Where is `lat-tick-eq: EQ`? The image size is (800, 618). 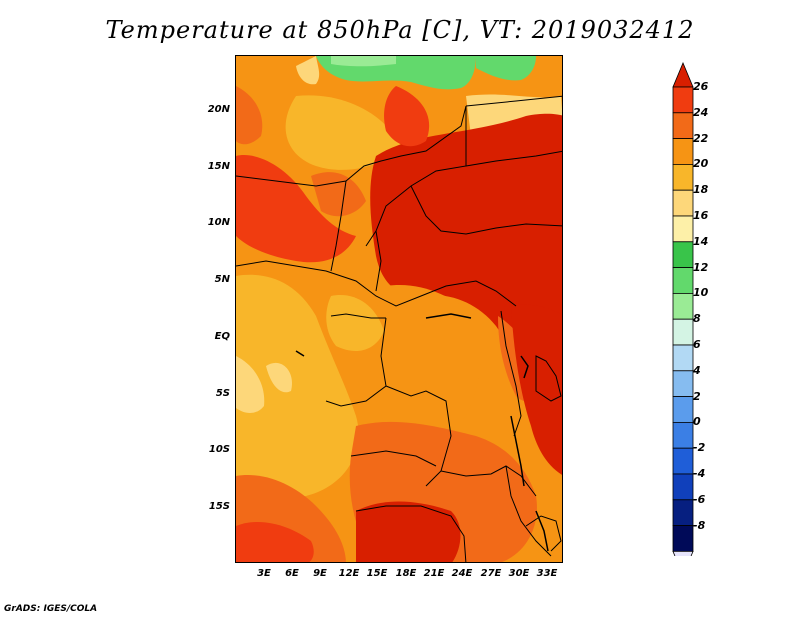 lat-tick-eq: EQ is located at coordinates (222, 336).